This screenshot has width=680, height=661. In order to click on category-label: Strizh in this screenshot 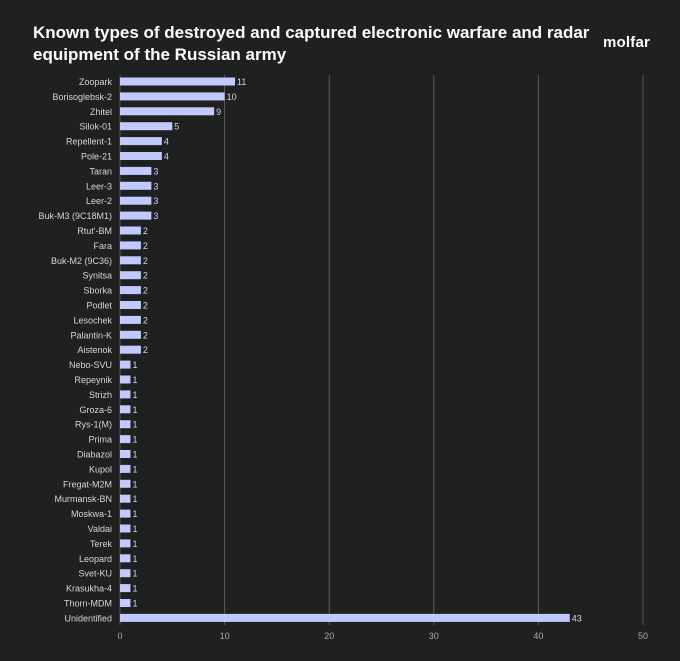, I will do `click(100, 395)`.